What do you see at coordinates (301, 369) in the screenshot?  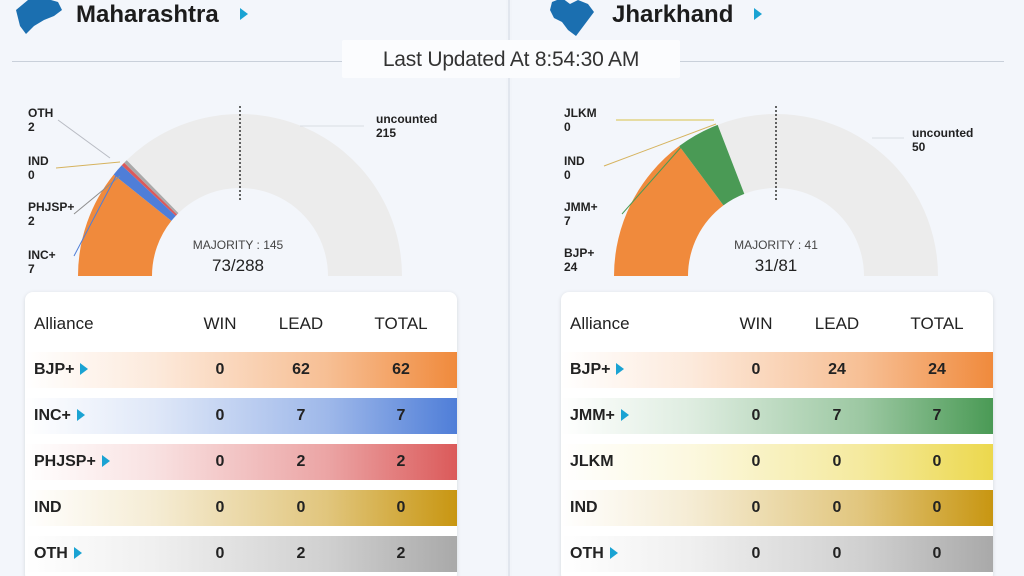 I see `lead-value: 62` at bounding box center [301, 369].